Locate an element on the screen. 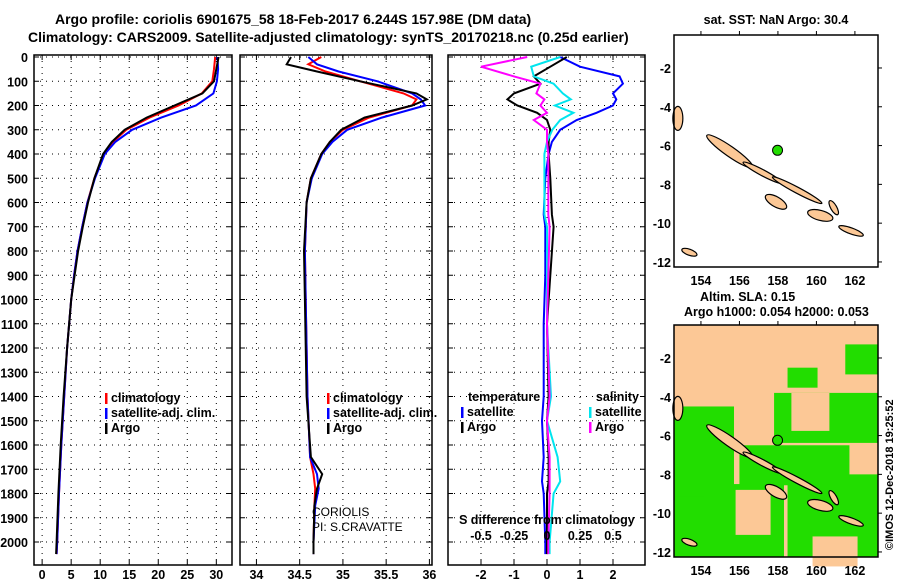  argo-position-marker is located at coordinates (778, 150).